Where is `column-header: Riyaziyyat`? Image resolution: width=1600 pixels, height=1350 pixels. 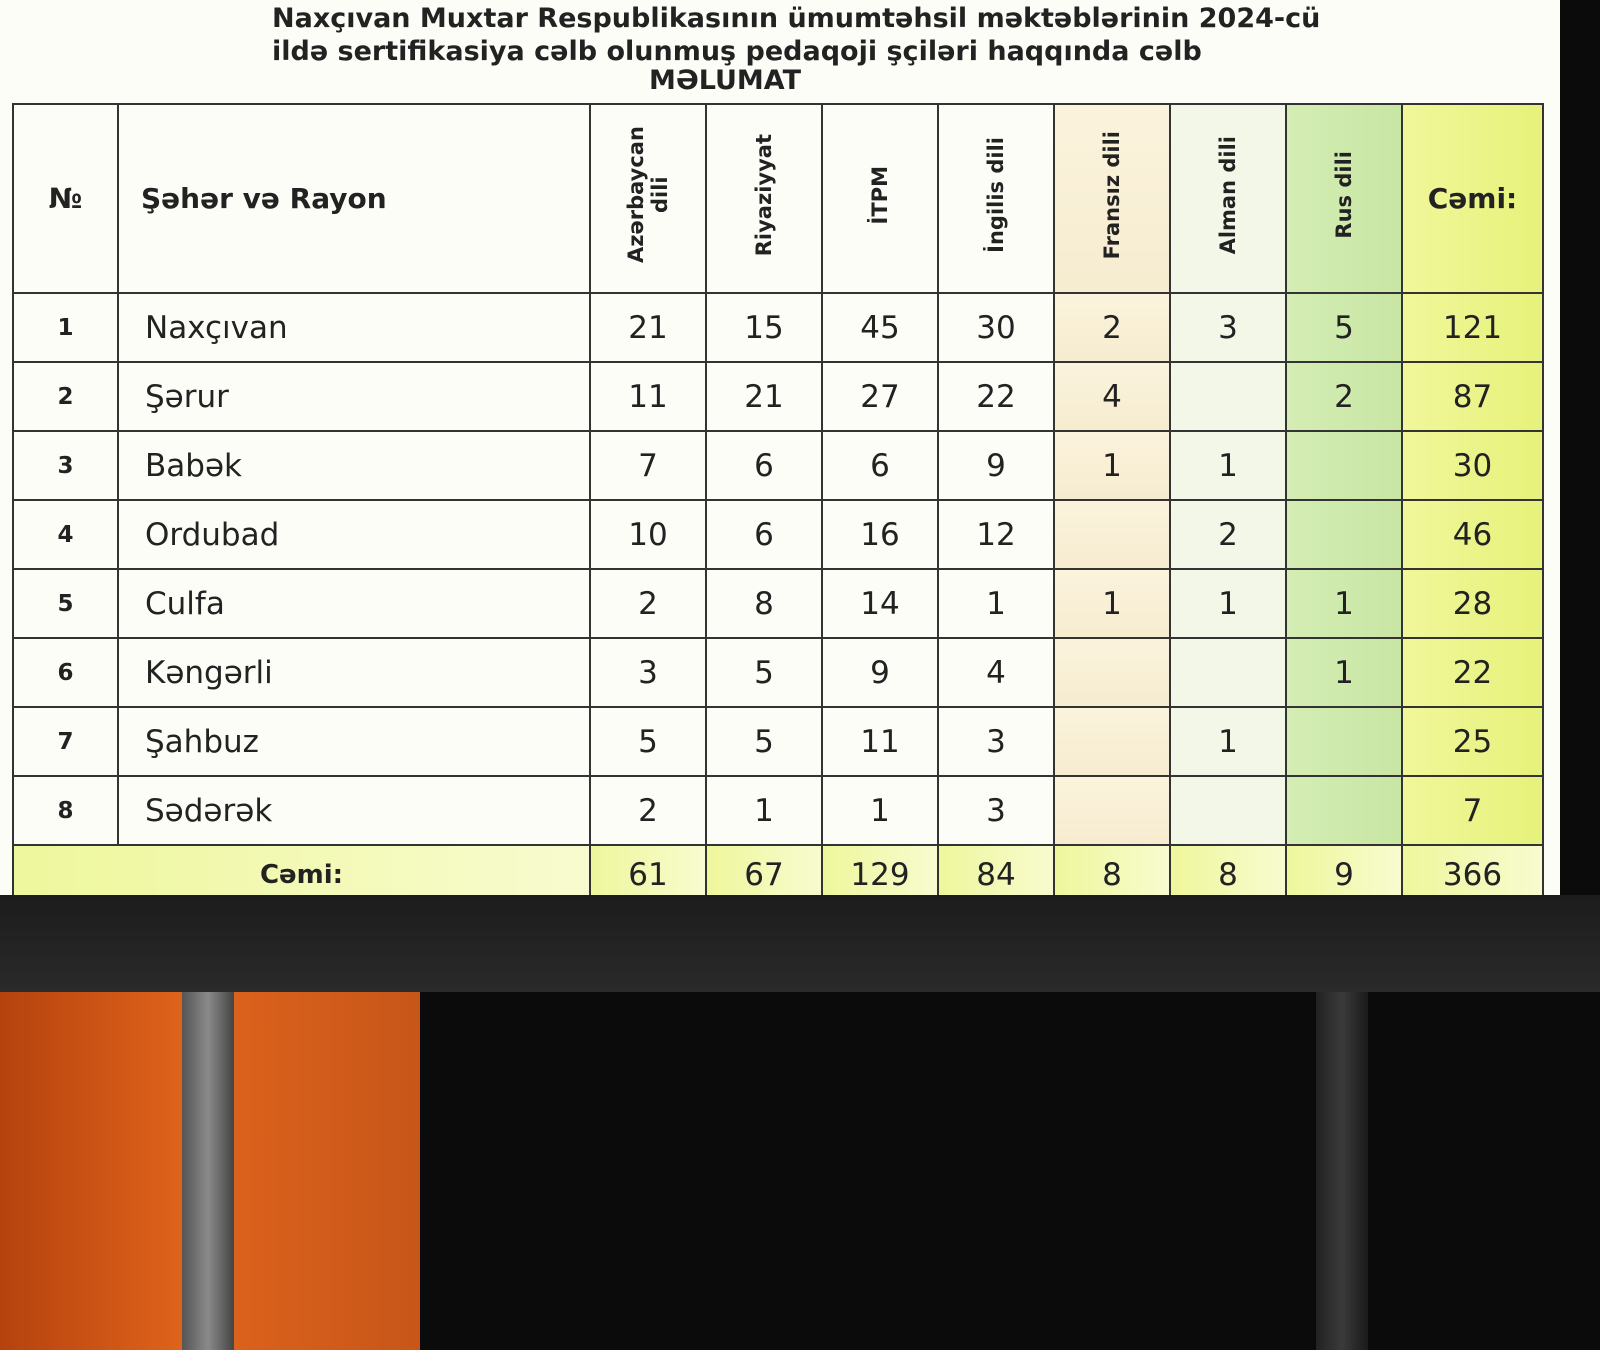
column-header: Riyaziyyat is located at coordinates (764, 198).